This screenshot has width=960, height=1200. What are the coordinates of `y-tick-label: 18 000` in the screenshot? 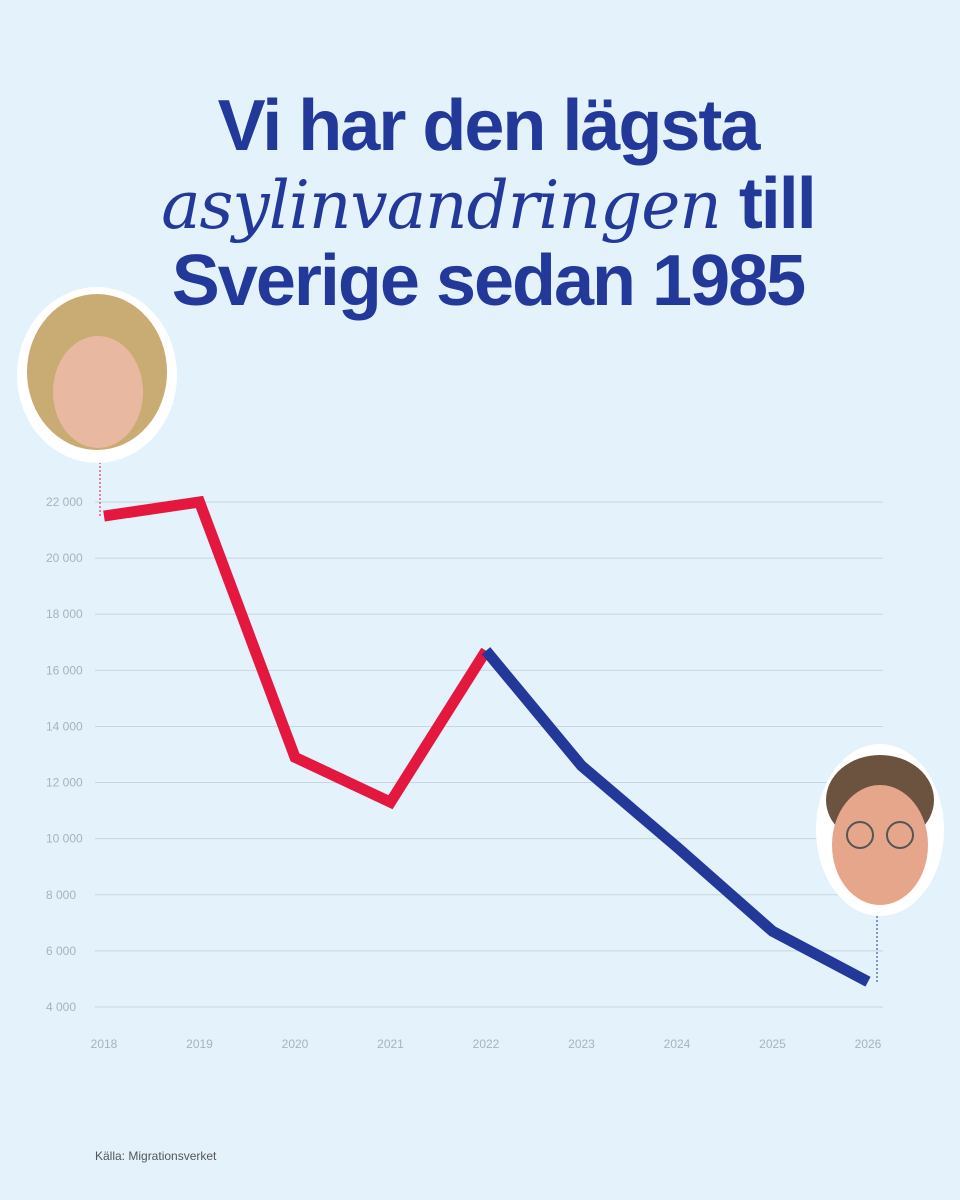 It's located at (64, 614).